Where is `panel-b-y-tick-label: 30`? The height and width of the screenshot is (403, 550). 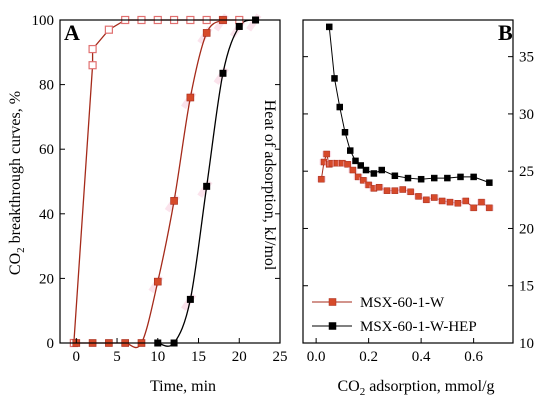 panel-b-y-tick-label: 30 is located at coordinates (526, 115).